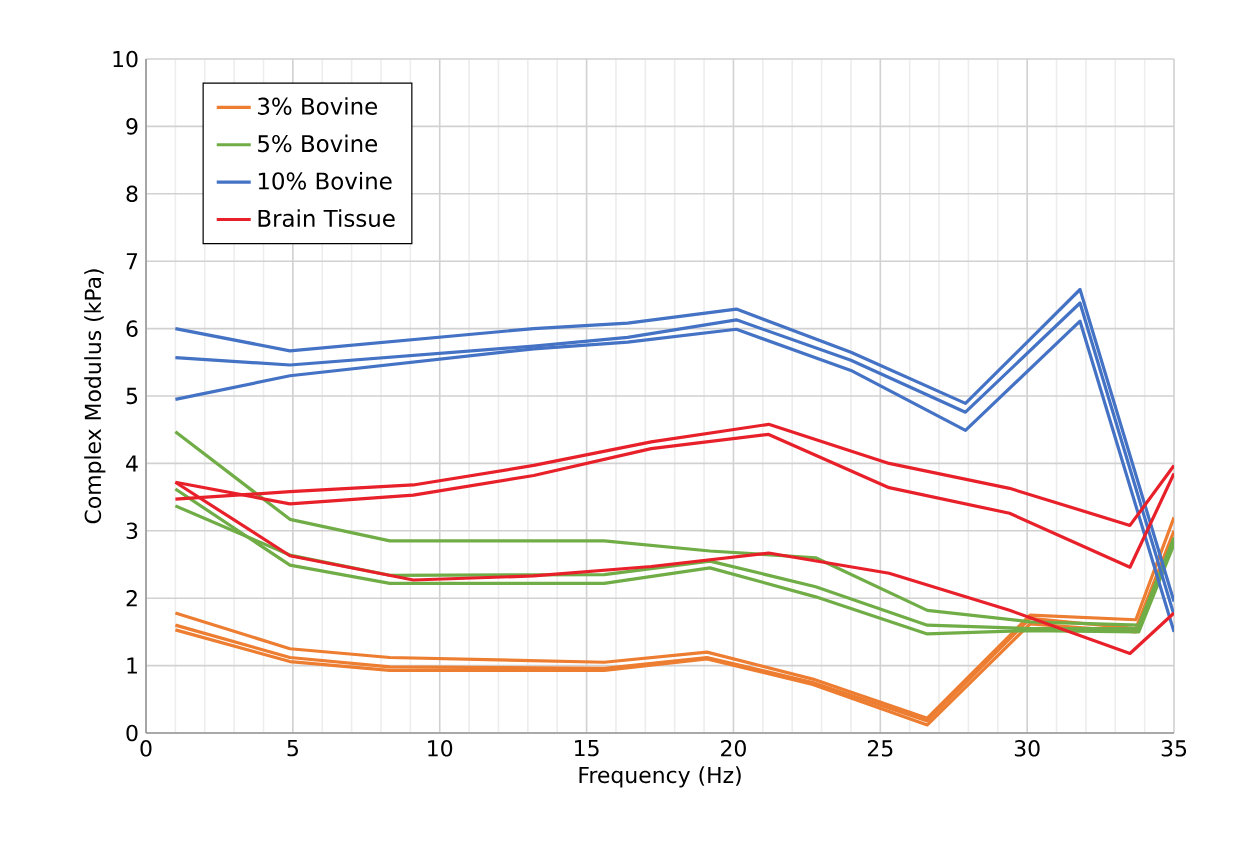 Image resolution: width=1243 pixels, height=845 pixels. What do you see at coordinates (132, 531) in the screenshot?
I see `y-tick-label: 3` at bounding box center [132, 531].